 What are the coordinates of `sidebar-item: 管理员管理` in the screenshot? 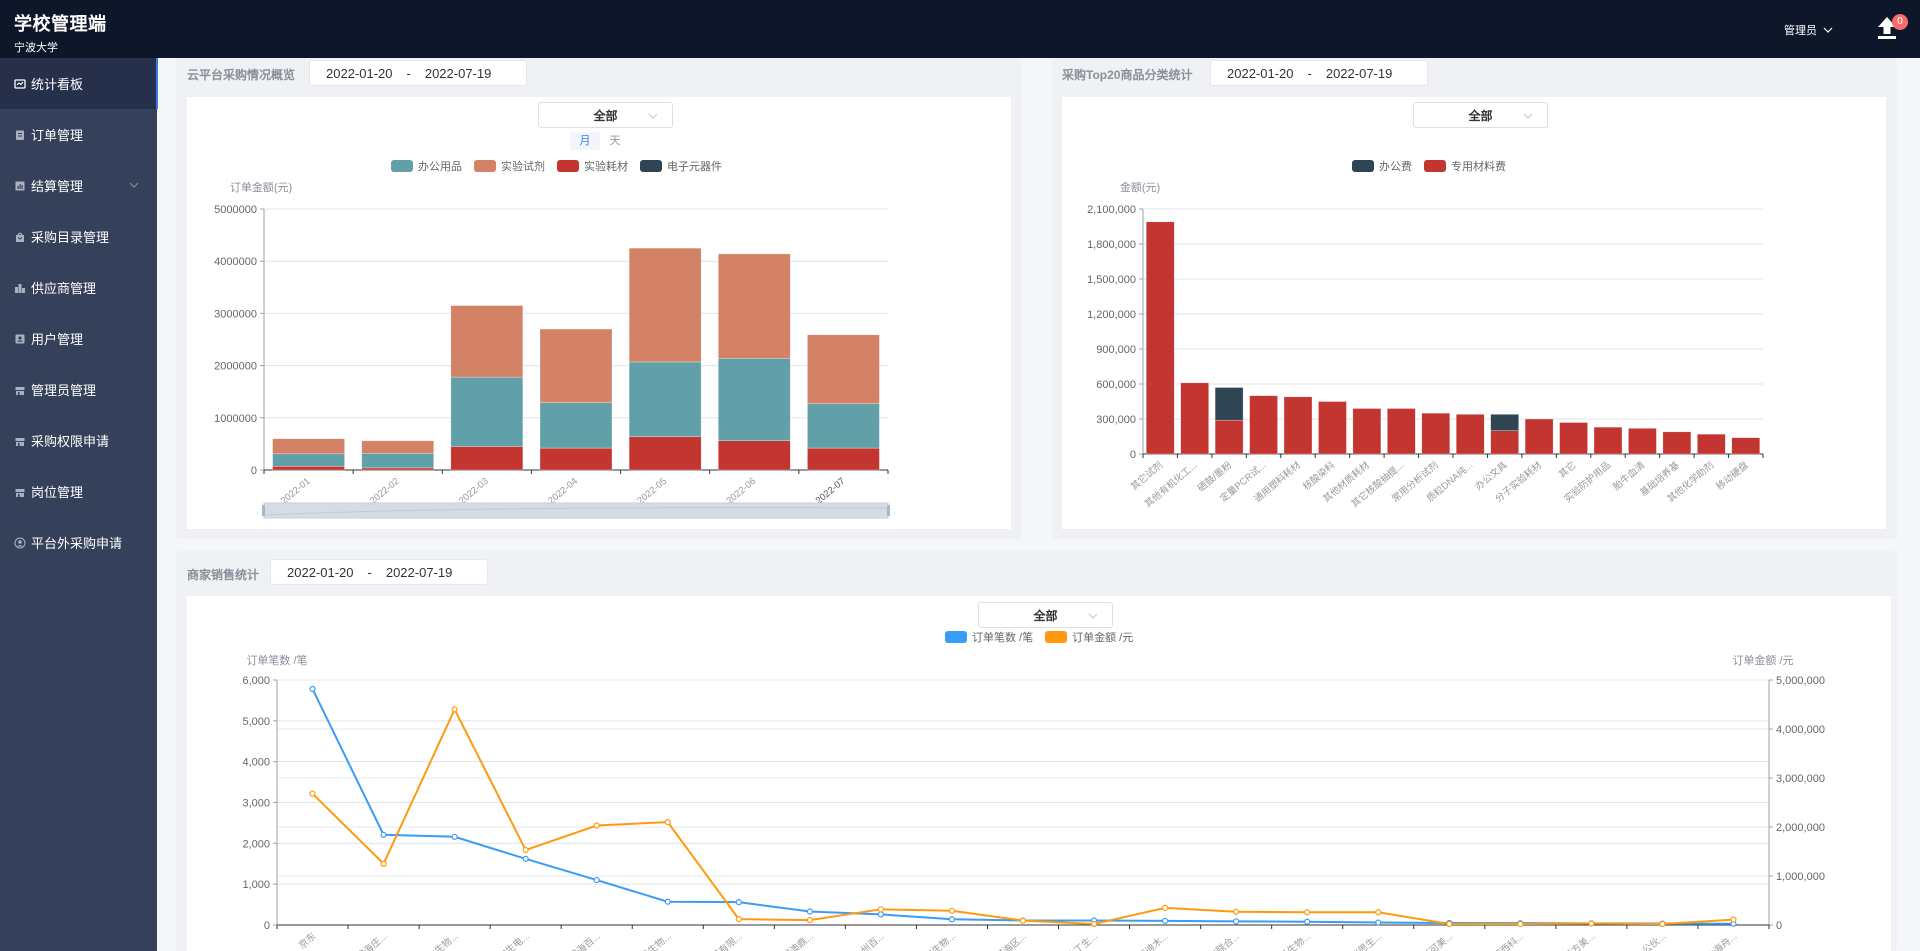 It's located at (78, 389).